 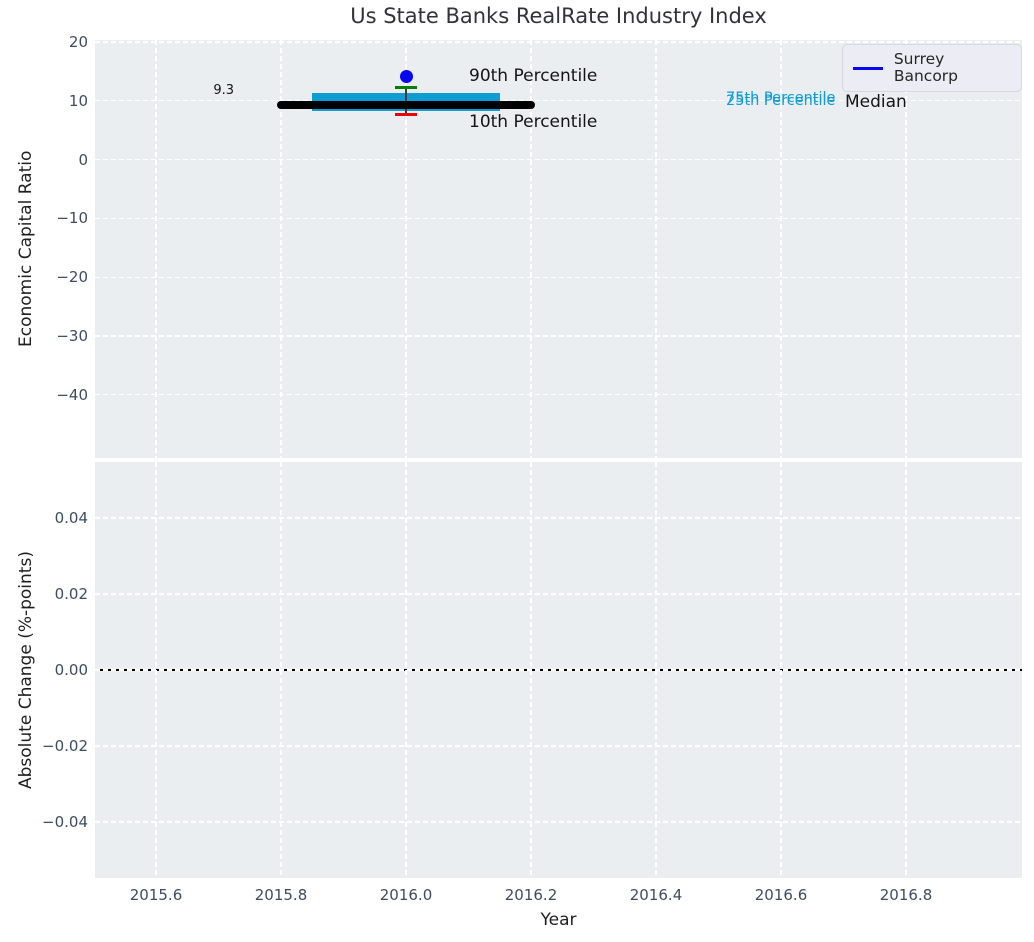 I want to click on annotation-25th-percentile: 25th Percentile, so click(x=781, y=101).